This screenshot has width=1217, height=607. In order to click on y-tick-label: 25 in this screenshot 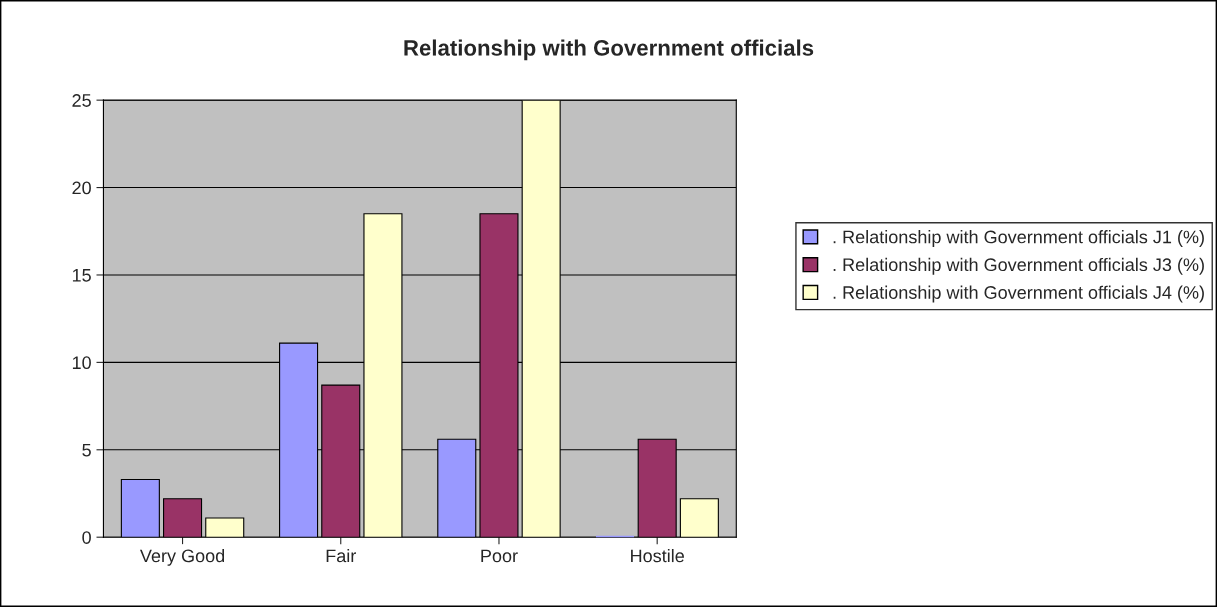, I will do `click(81, 100)`.